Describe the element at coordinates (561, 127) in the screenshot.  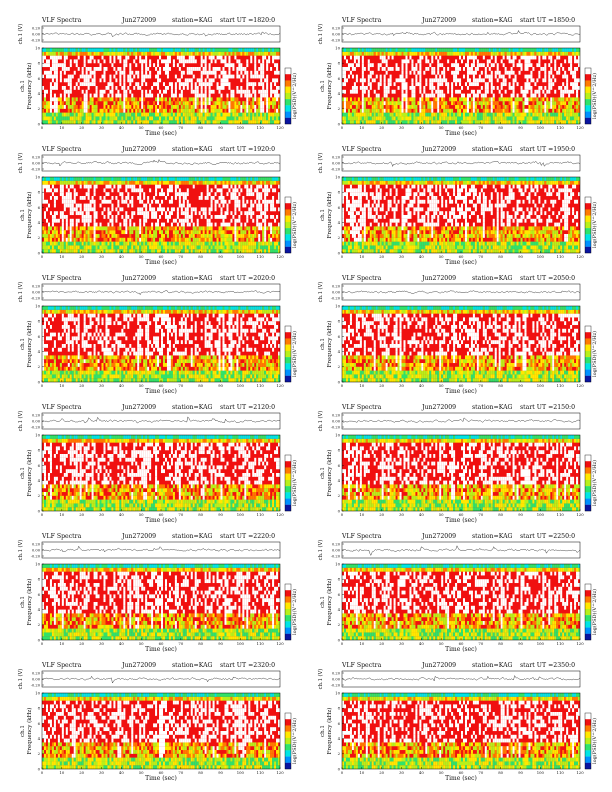
I see `x-tick-label: 110` at that location.